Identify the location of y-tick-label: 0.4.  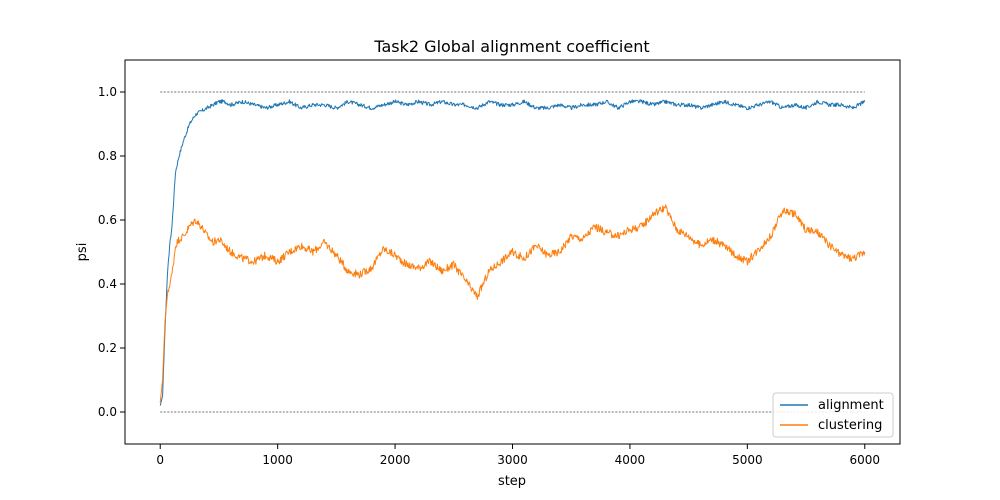
(107, 284).